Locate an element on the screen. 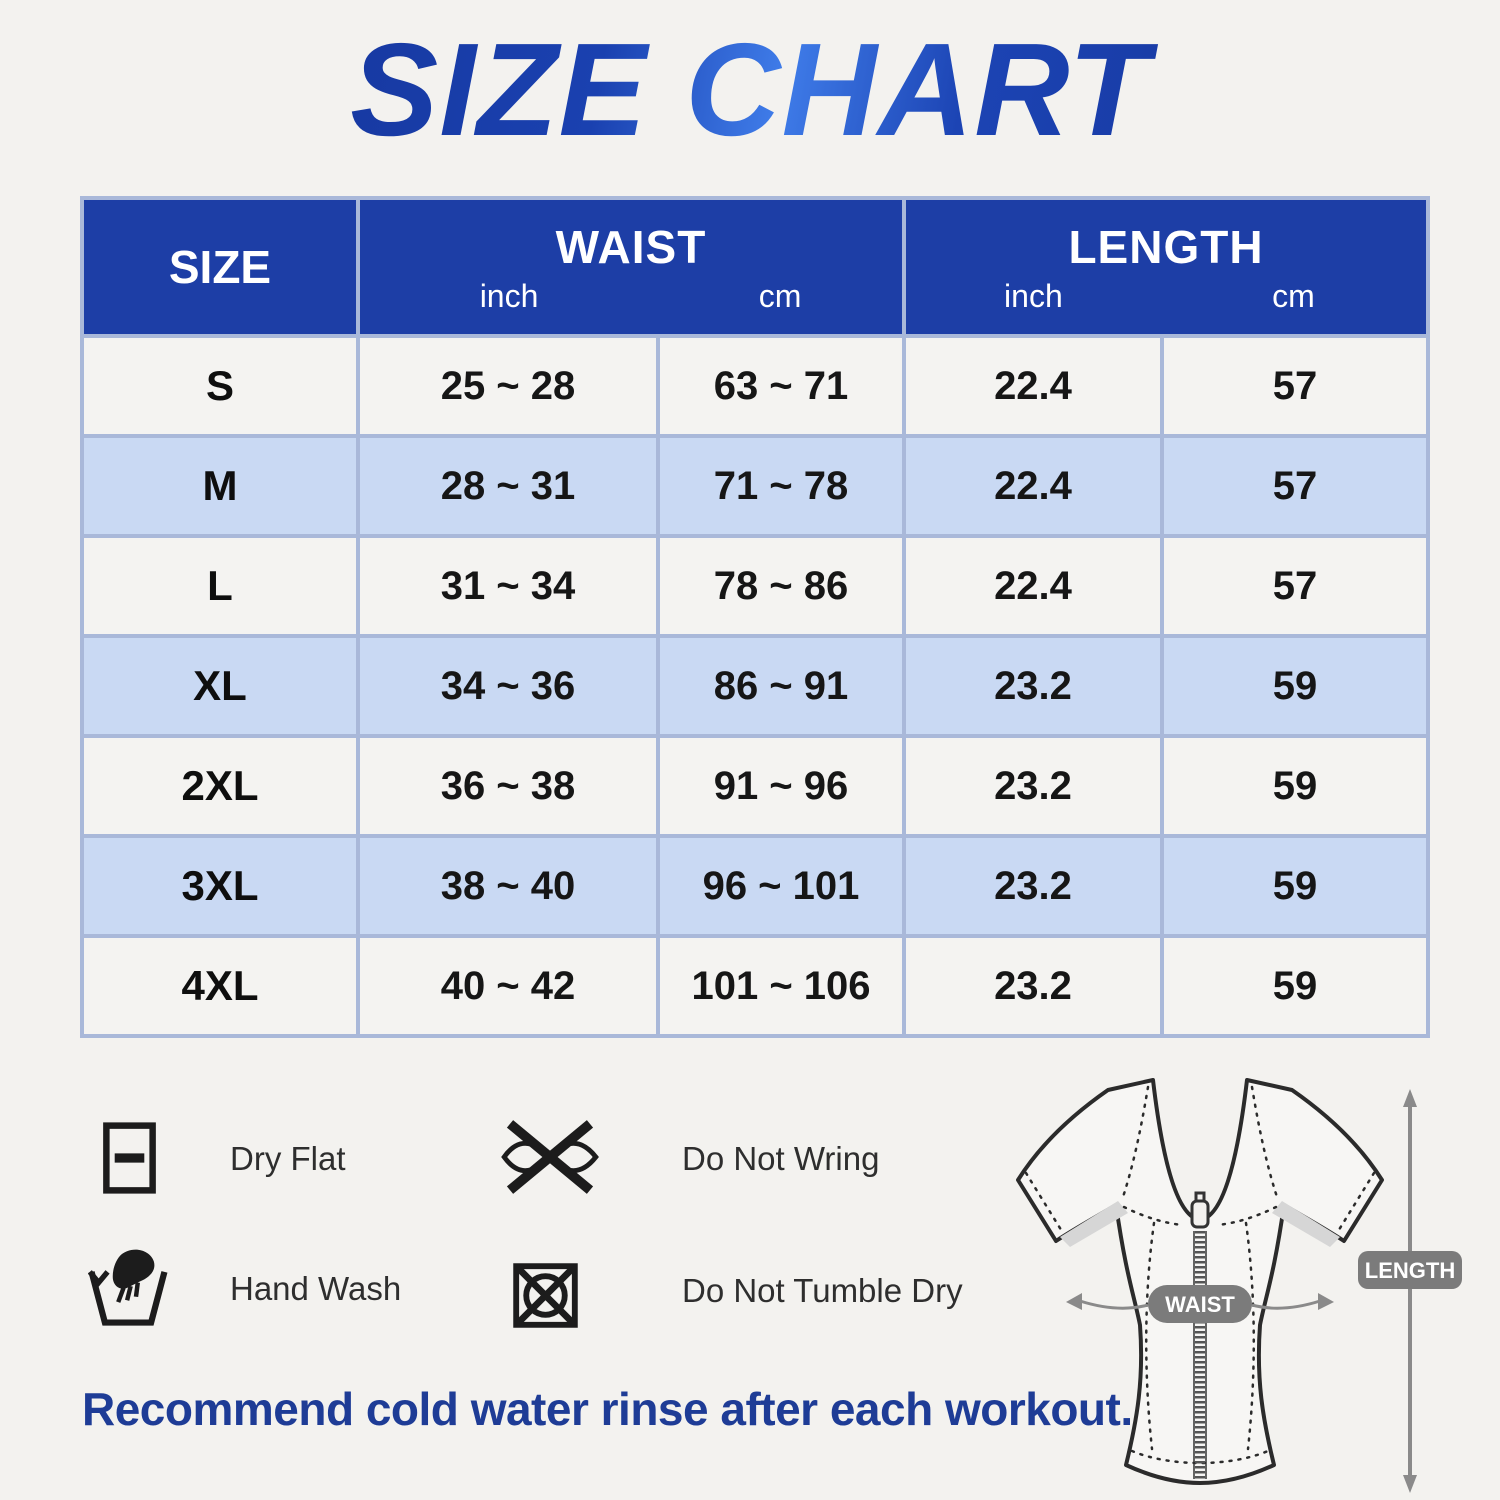 This screenshot has width=1500, height=1500. table-cell-waist-inch: 38 ~ 40 is located at coordinates (508, 886).